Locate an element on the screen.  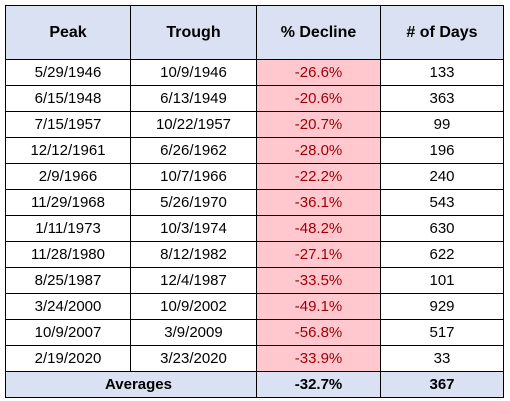
peak-cell: 7/15/1957 is located at coordinates (68, 124).